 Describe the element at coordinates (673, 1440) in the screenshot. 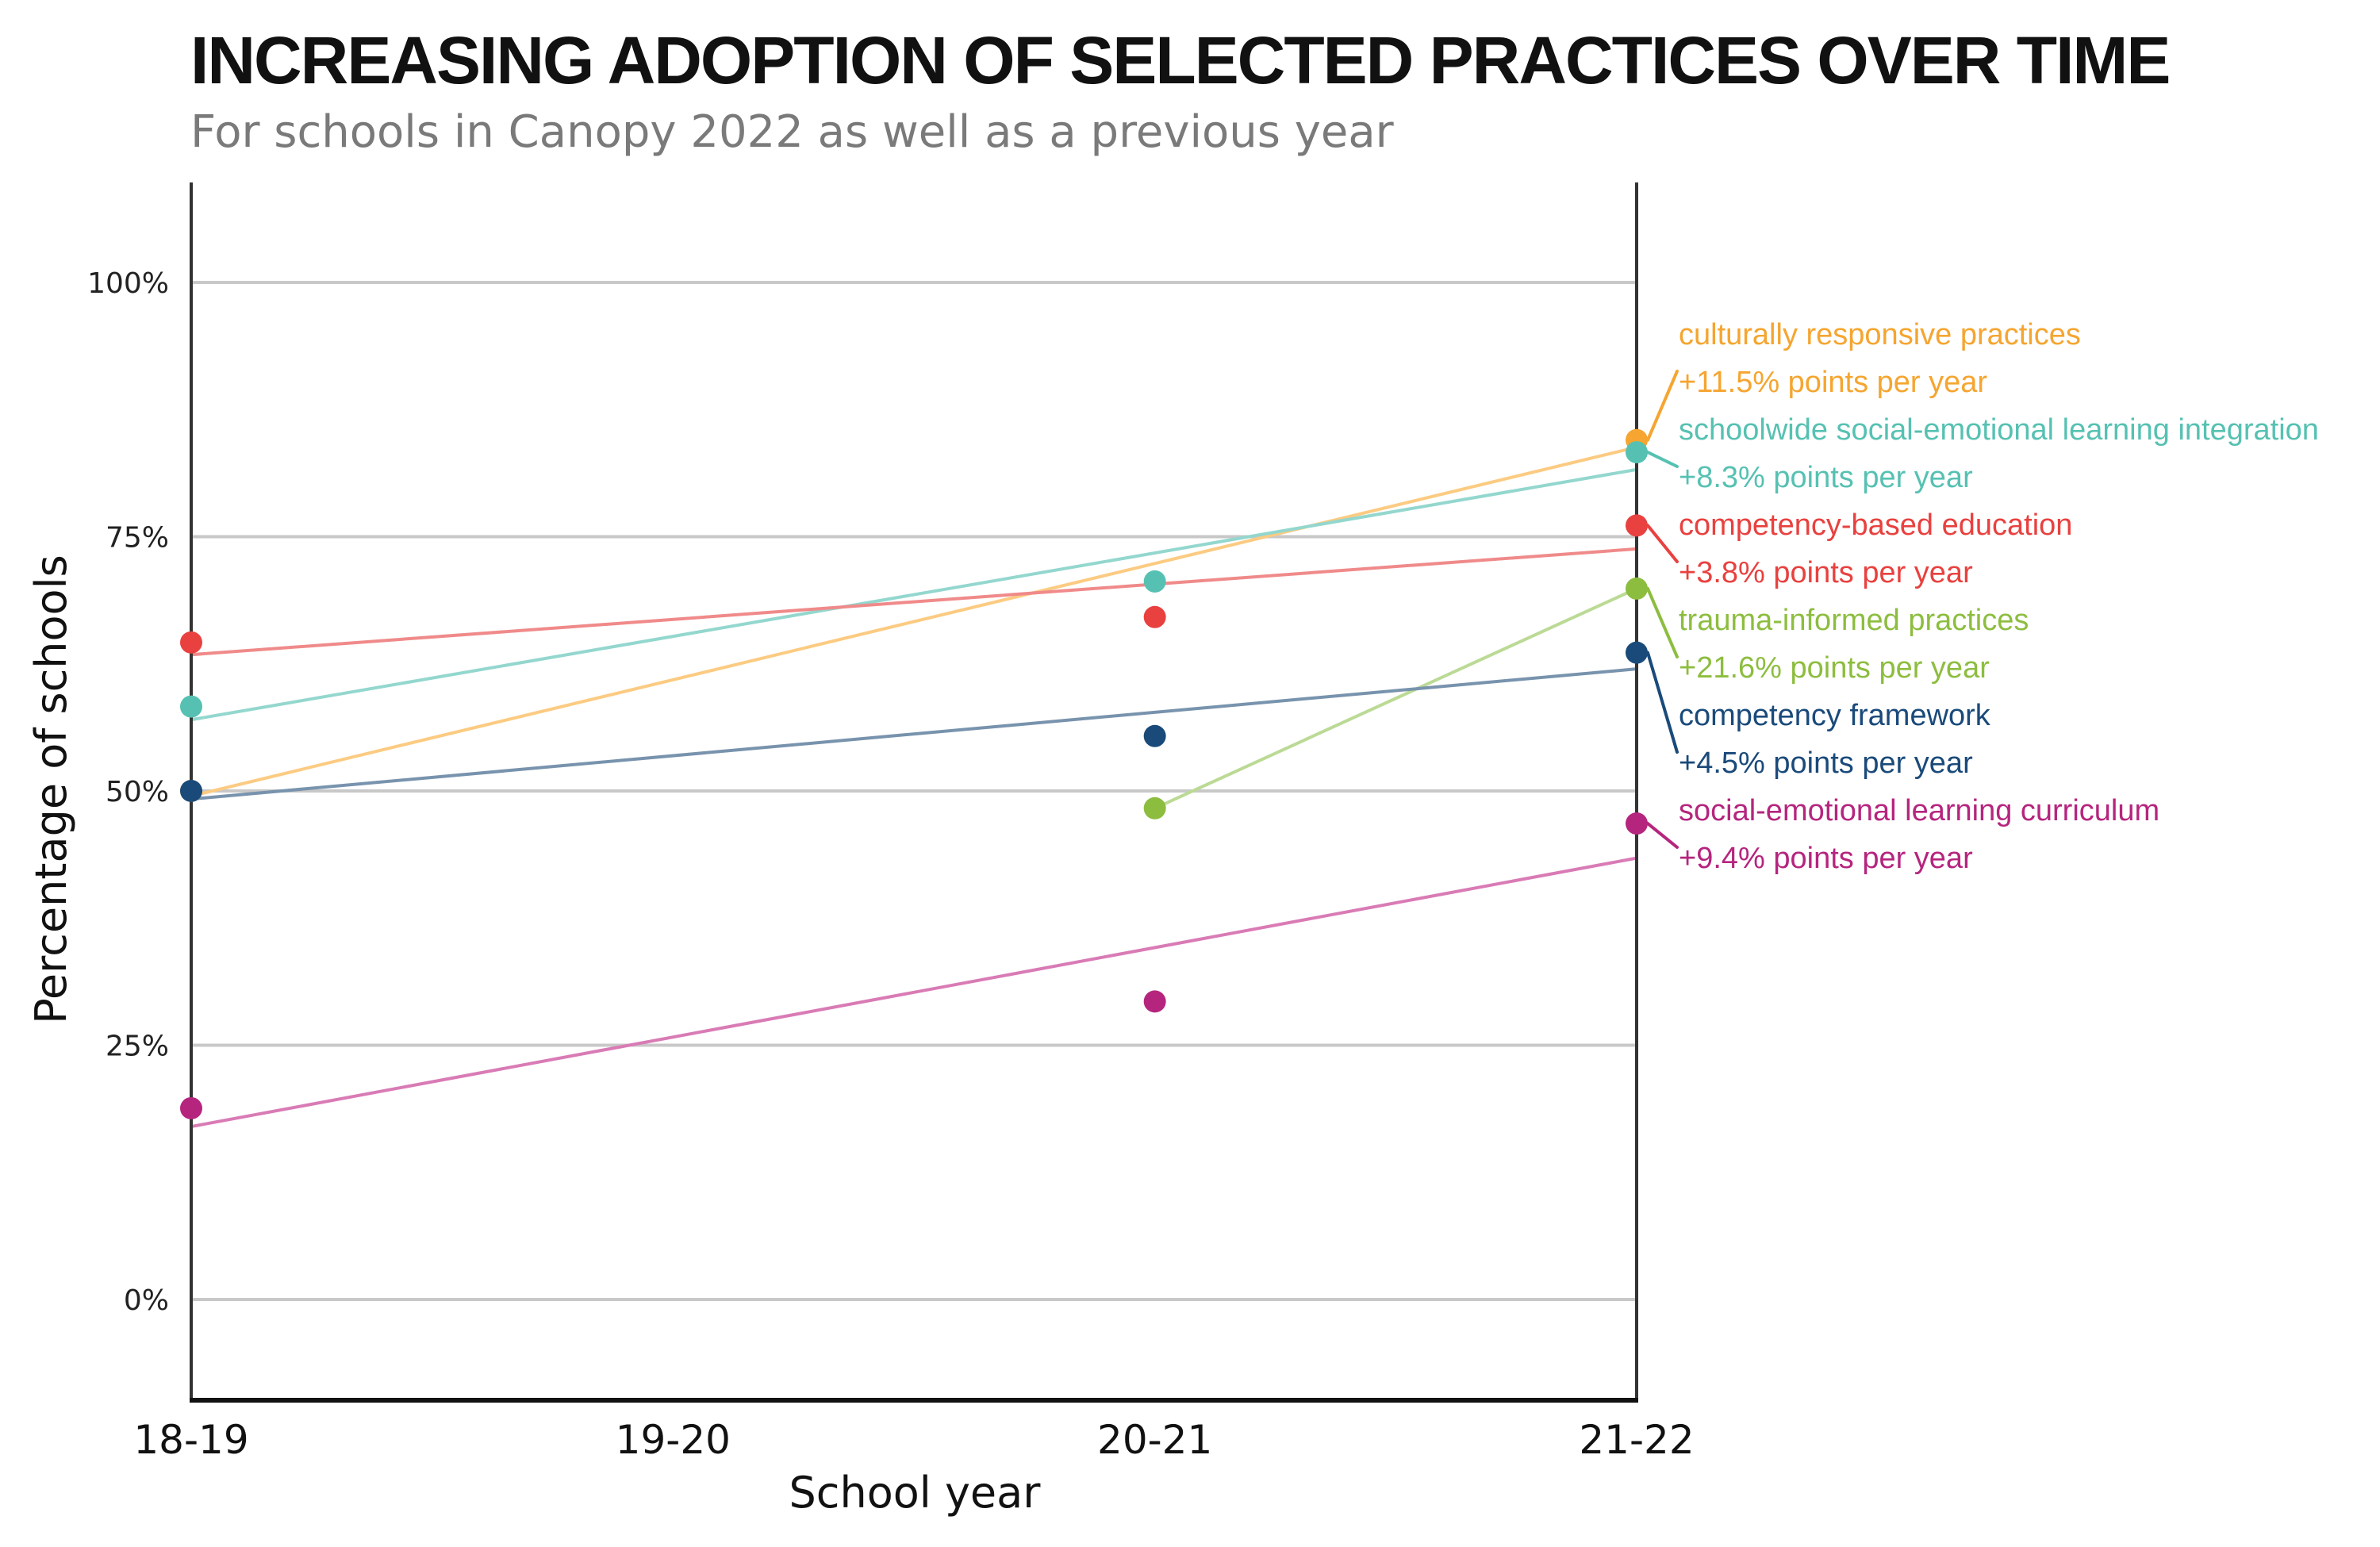

I see `x-tick-label-1: 19-20` at that location.